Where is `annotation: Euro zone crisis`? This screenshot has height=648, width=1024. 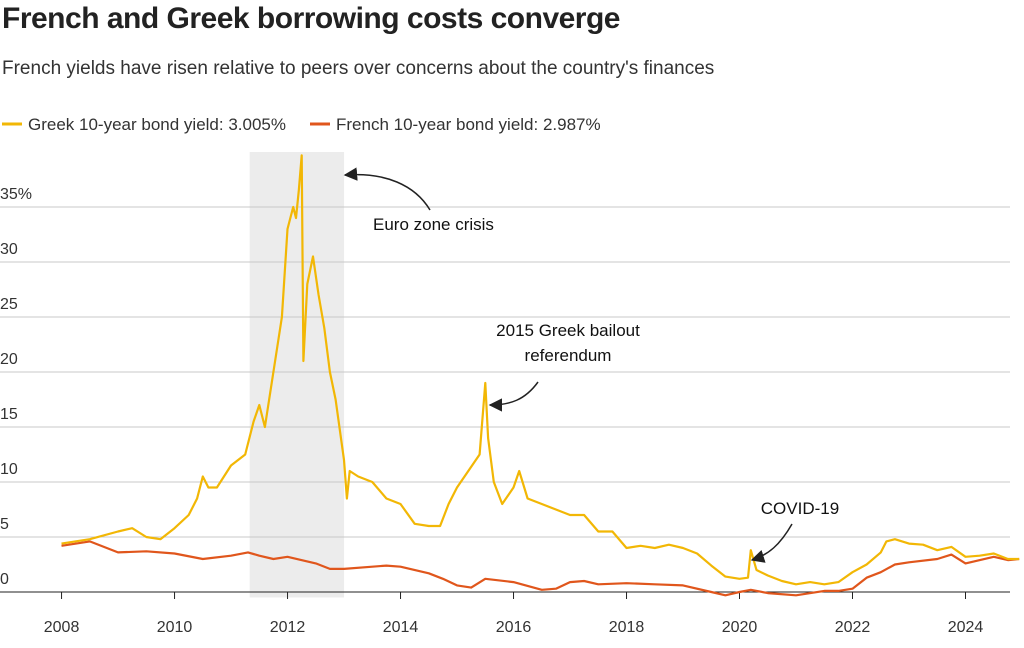
annotation: Euro zone crisis is located at coordinates (433, 224).